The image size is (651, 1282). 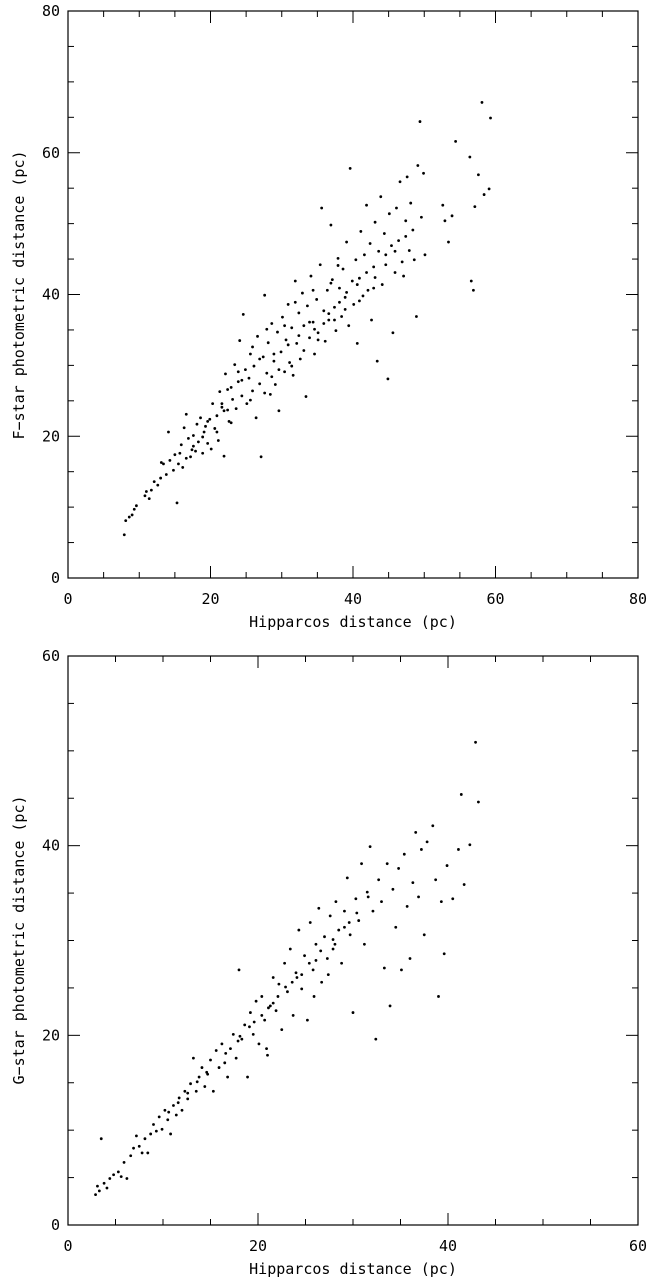 I want to click on y-axis-label: F−star photometric distance (pc), so click(x=19, y=295).